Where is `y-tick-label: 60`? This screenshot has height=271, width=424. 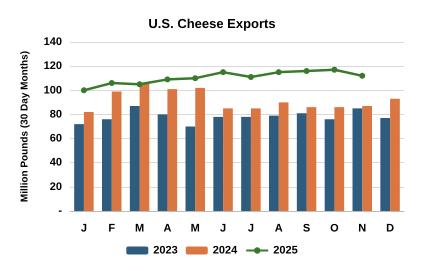 y-tick-label: 60 is located at coordinates (56, 138).